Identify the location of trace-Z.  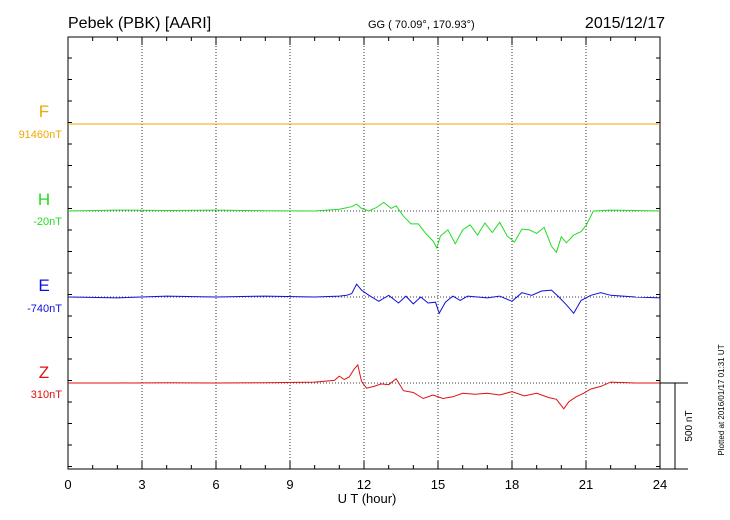
(364, 386).